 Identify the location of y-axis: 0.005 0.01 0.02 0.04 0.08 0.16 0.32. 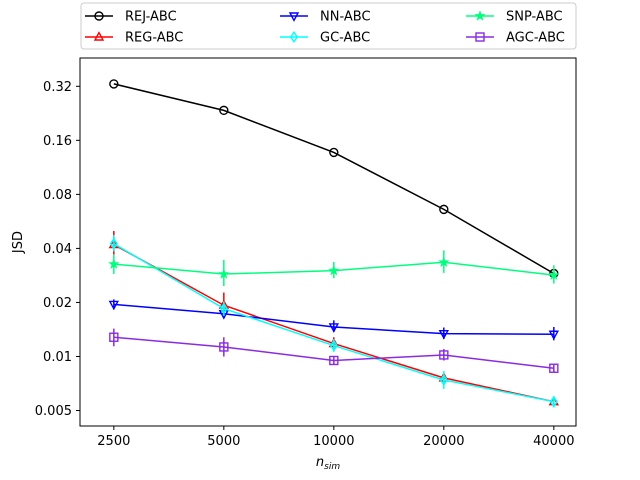
(57, 249).